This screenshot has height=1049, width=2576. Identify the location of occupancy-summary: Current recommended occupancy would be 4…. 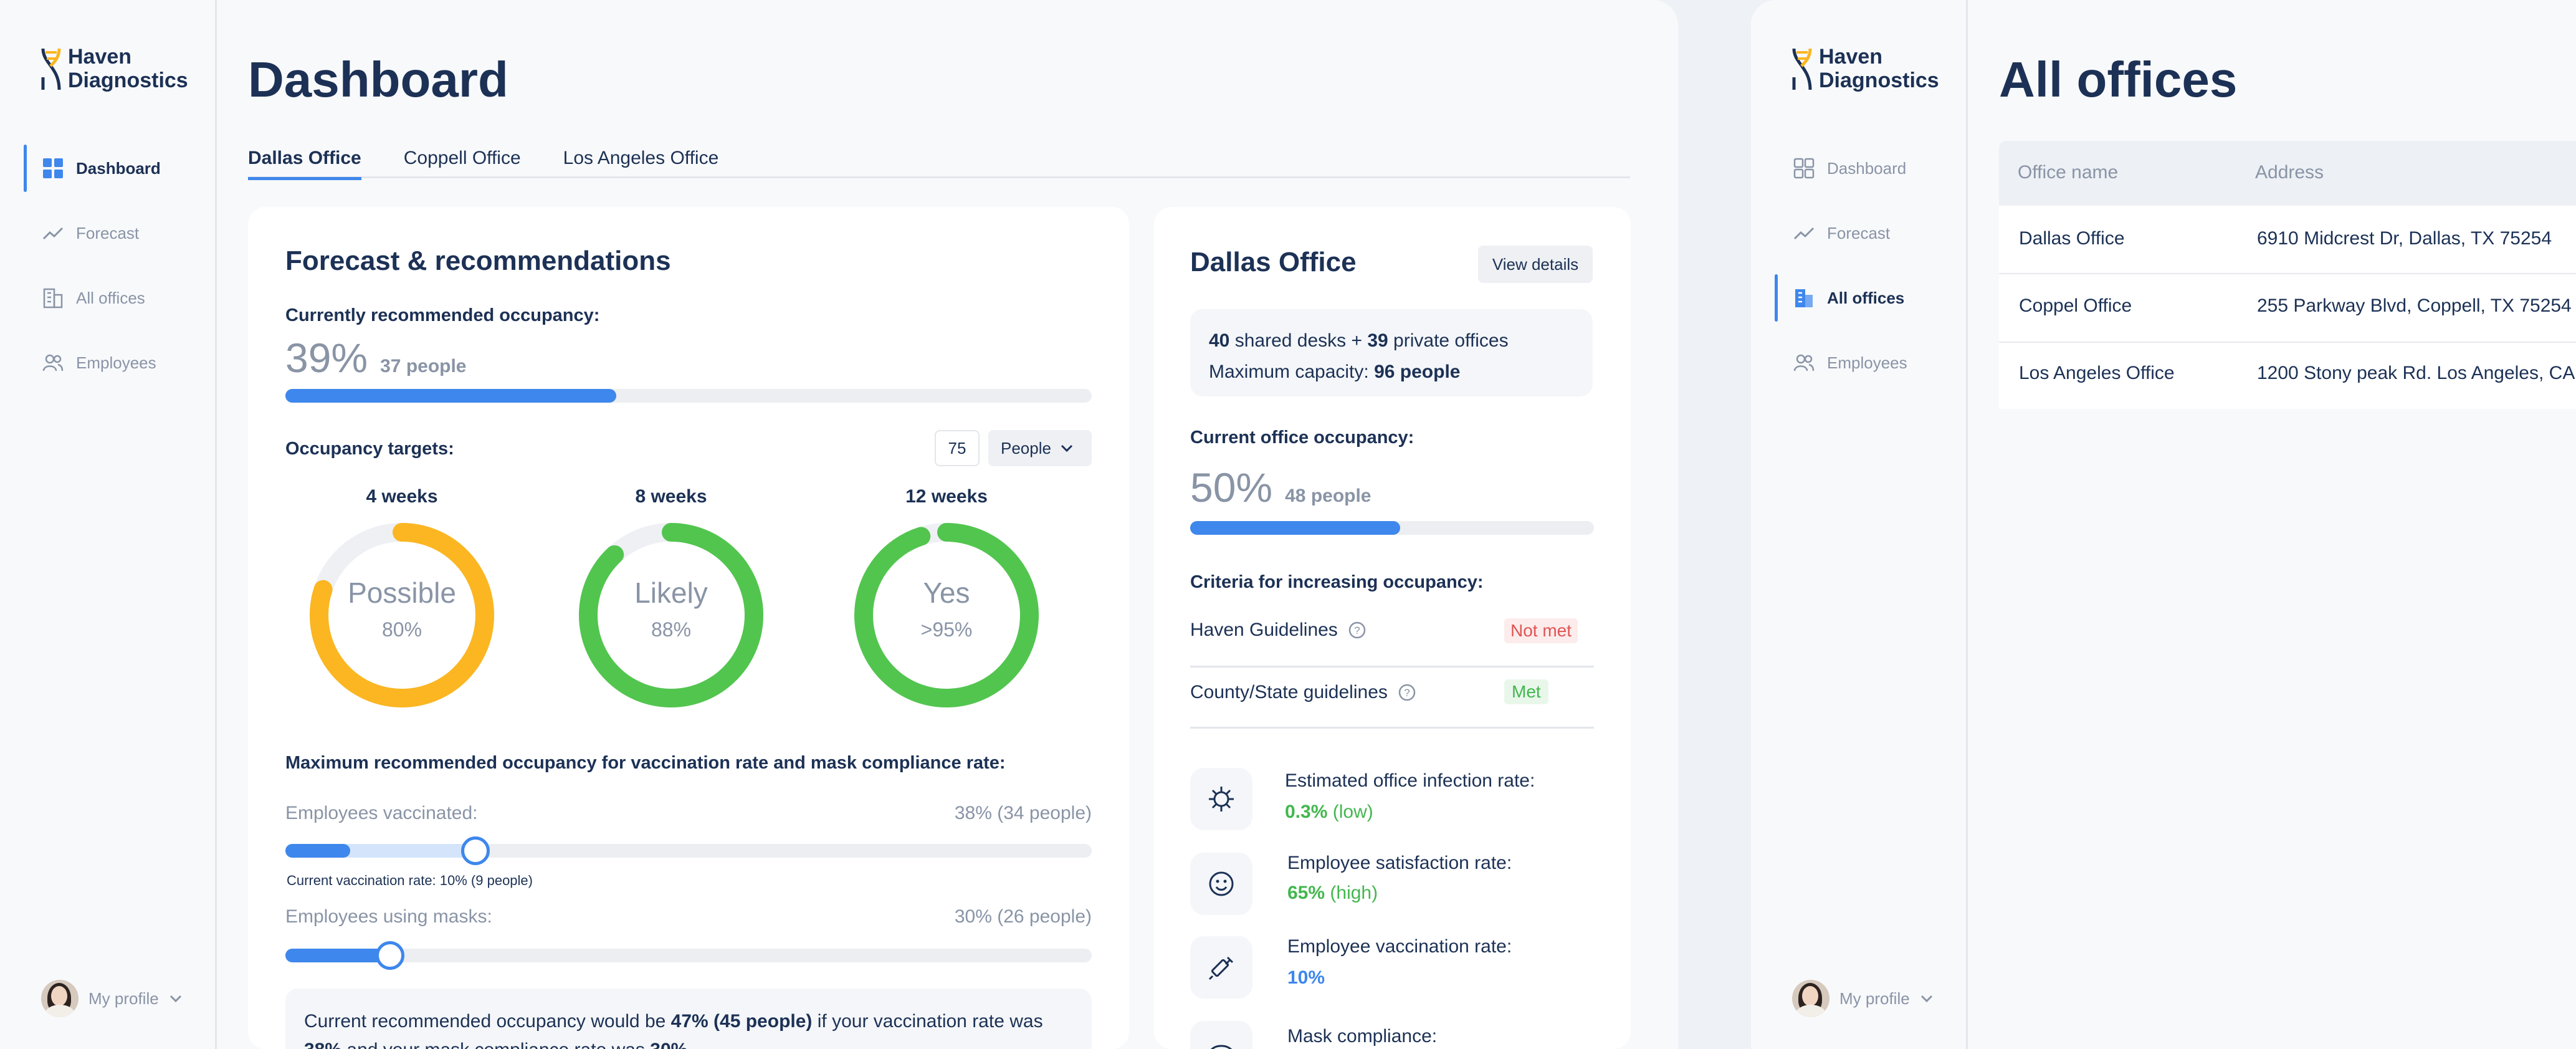
(688, 1019).